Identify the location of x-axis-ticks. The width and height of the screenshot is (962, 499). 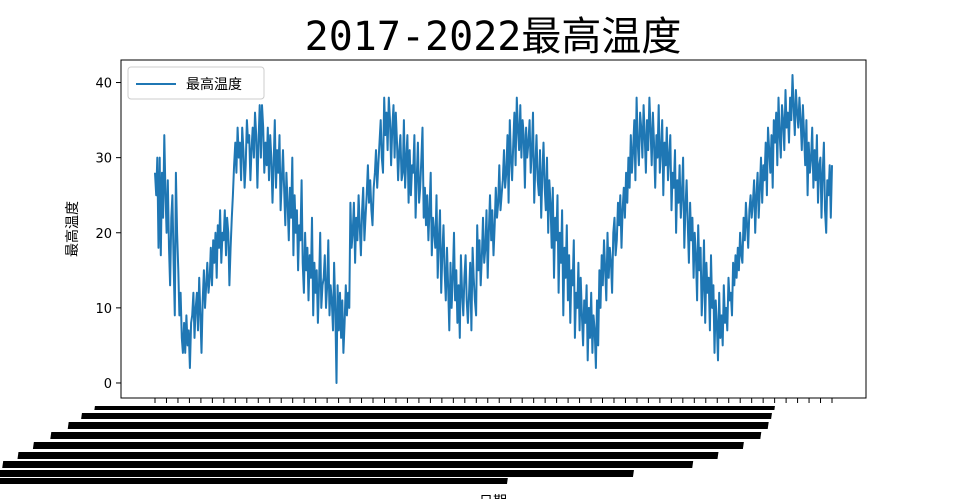
(416, 441).